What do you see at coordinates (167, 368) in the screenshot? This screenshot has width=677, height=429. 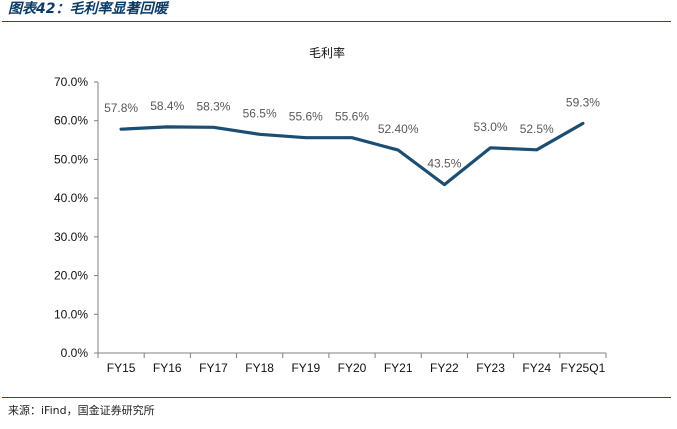 I see `x-tick-label: FY16` at bounding box center [167, 368].